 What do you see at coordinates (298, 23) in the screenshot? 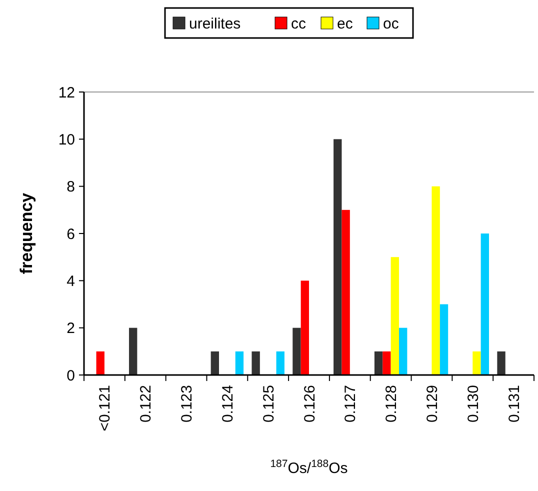
I see `legend-label: cc` at bounding box center [298, 23].